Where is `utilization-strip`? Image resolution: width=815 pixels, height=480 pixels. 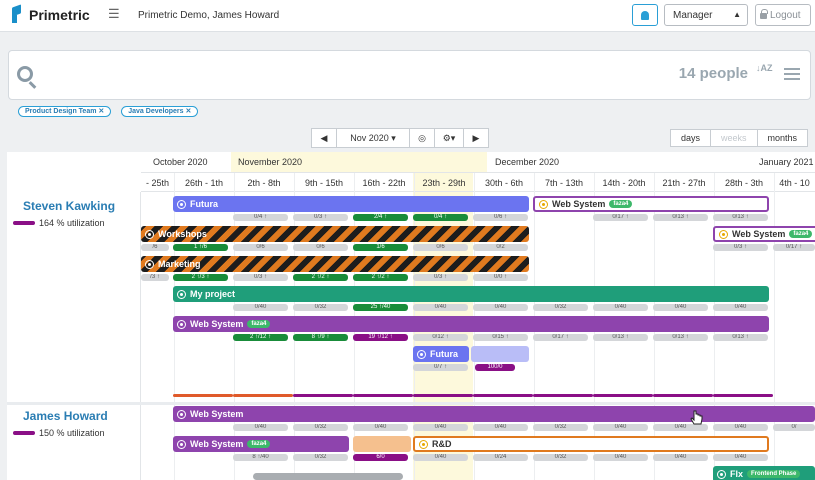 utilization-strip is located at coordinates (203, 395).